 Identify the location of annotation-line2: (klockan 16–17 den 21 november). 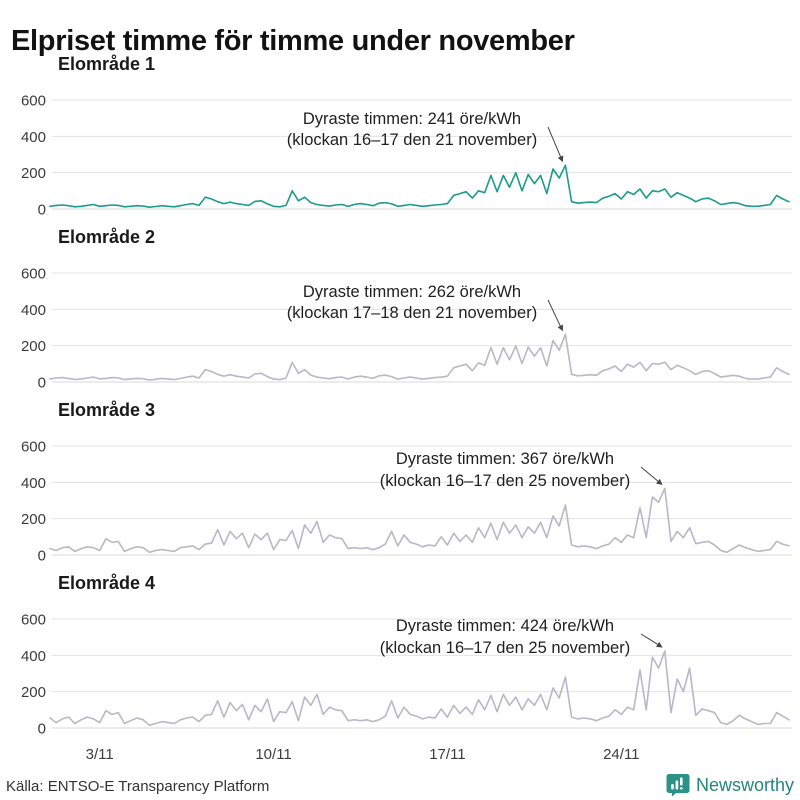
(412, 140).